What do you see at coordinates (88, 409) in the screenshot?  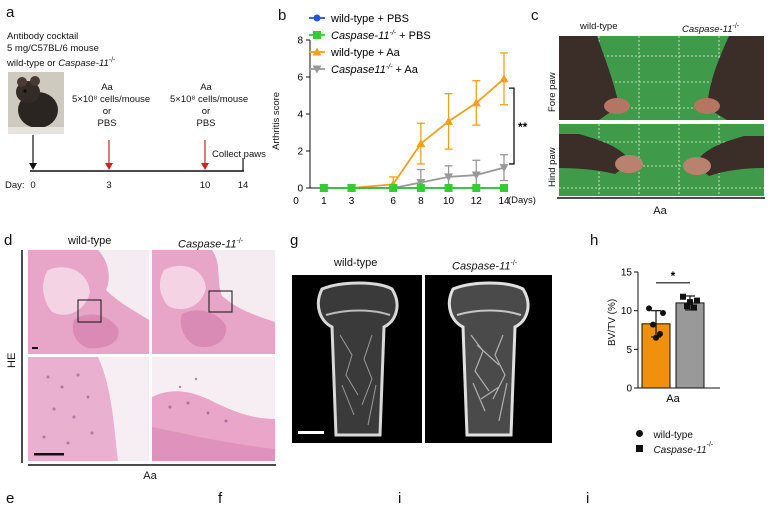 I see `he-wildtype-zoom` at bounding box center [88, 409].